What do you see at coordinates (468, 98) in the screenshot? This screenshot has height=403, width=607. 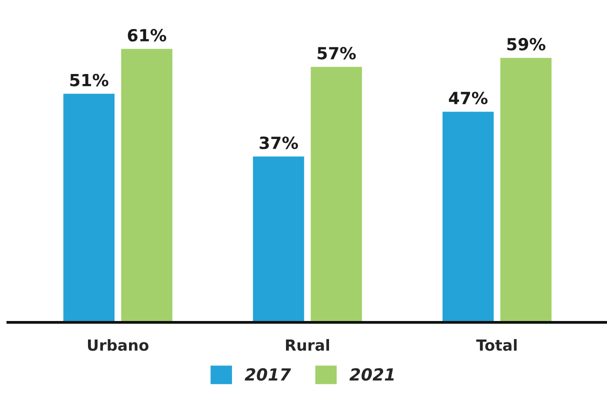 I see `data-label: 47%` at bounding box center [468, 98].